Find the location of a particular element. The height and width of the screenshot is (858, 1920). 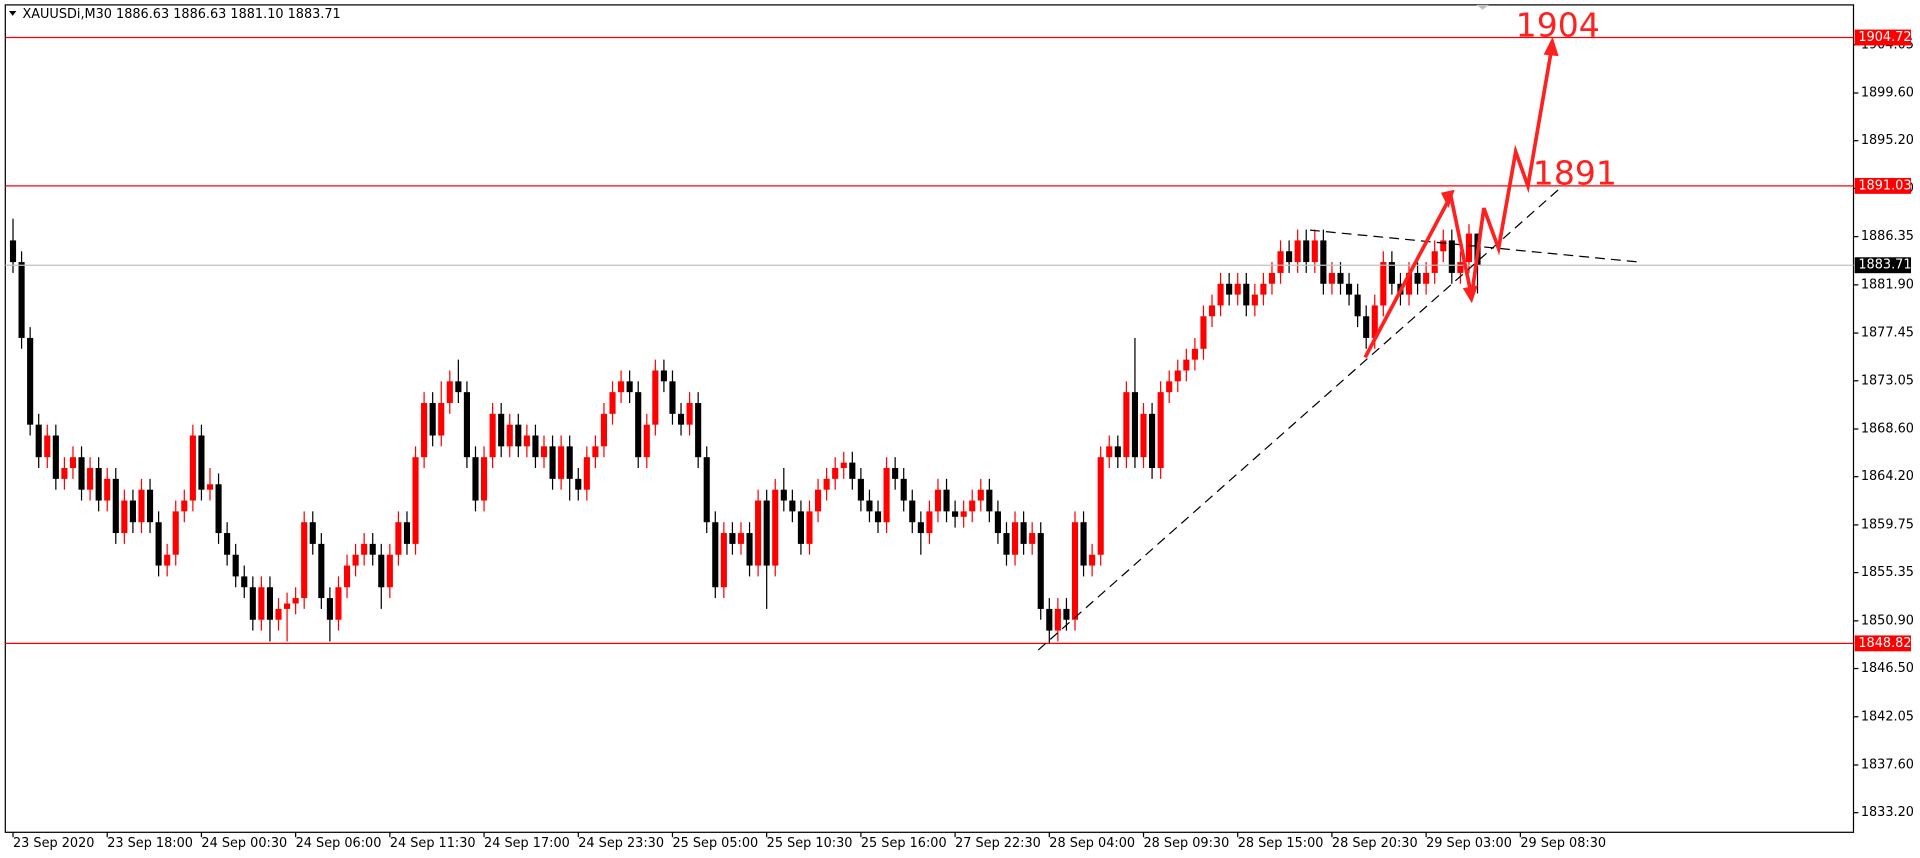

y-tick-label: 1842.05 is located at coordinates (1887, 716).